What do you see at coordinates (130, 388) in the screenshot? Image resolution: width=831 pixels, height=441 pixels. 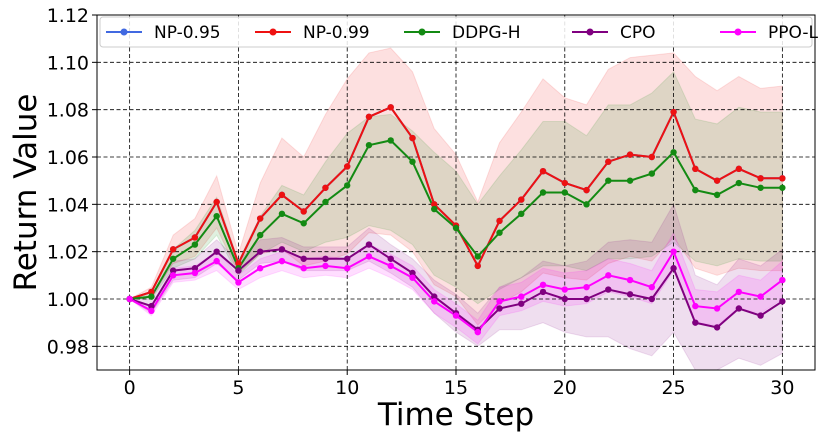 I see `x-tick-label: 0` at bounding box center [130, 388].